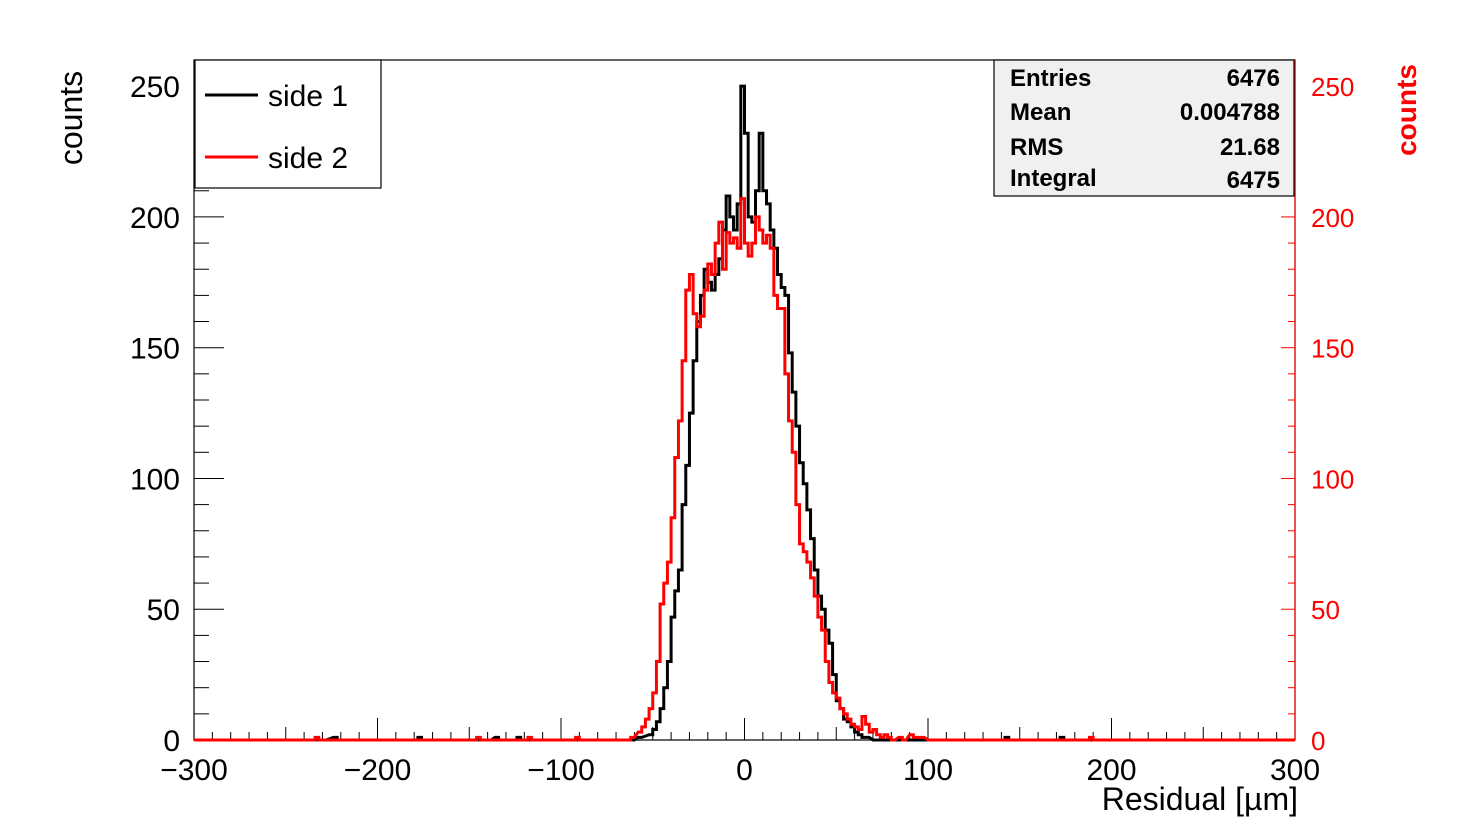 The image size is (1457, 818). I want to click on y-right-tick-label: 100, so click(1332, 479).